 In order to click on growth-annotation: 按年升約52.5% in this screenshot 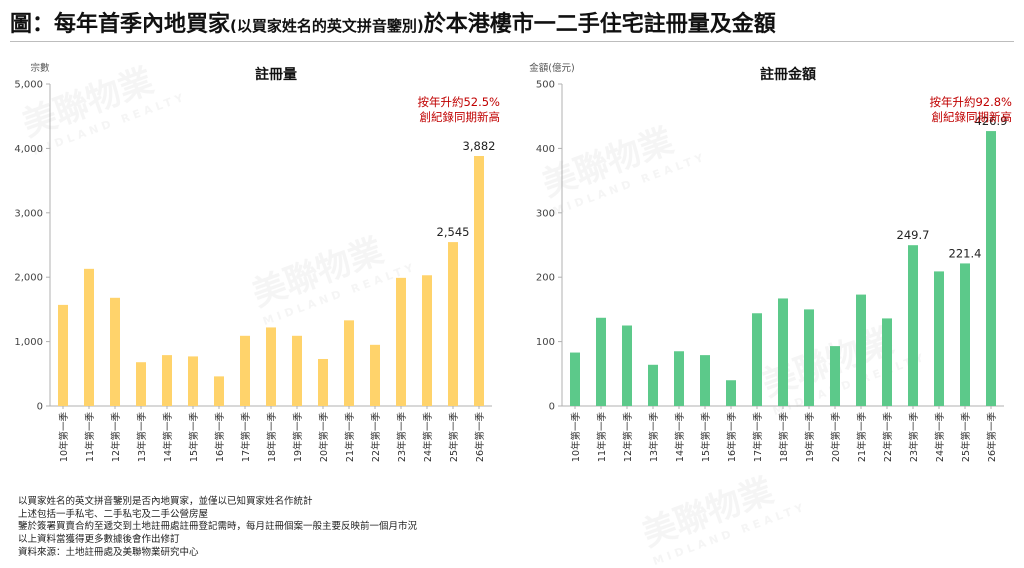, I will do `click(458, 102)`.